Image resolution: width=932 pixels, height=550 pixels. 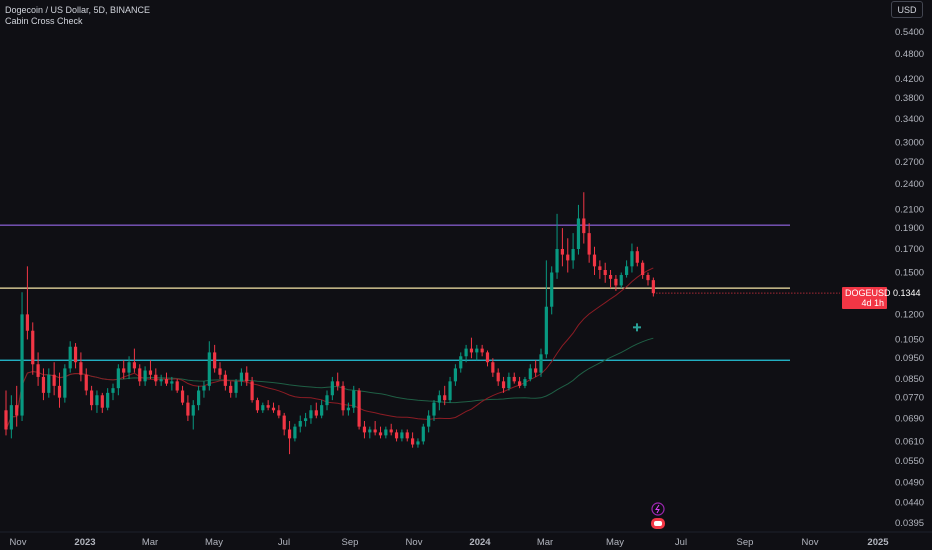 I want to click on lightning-bolt-icon, so click(x=657, y=509).